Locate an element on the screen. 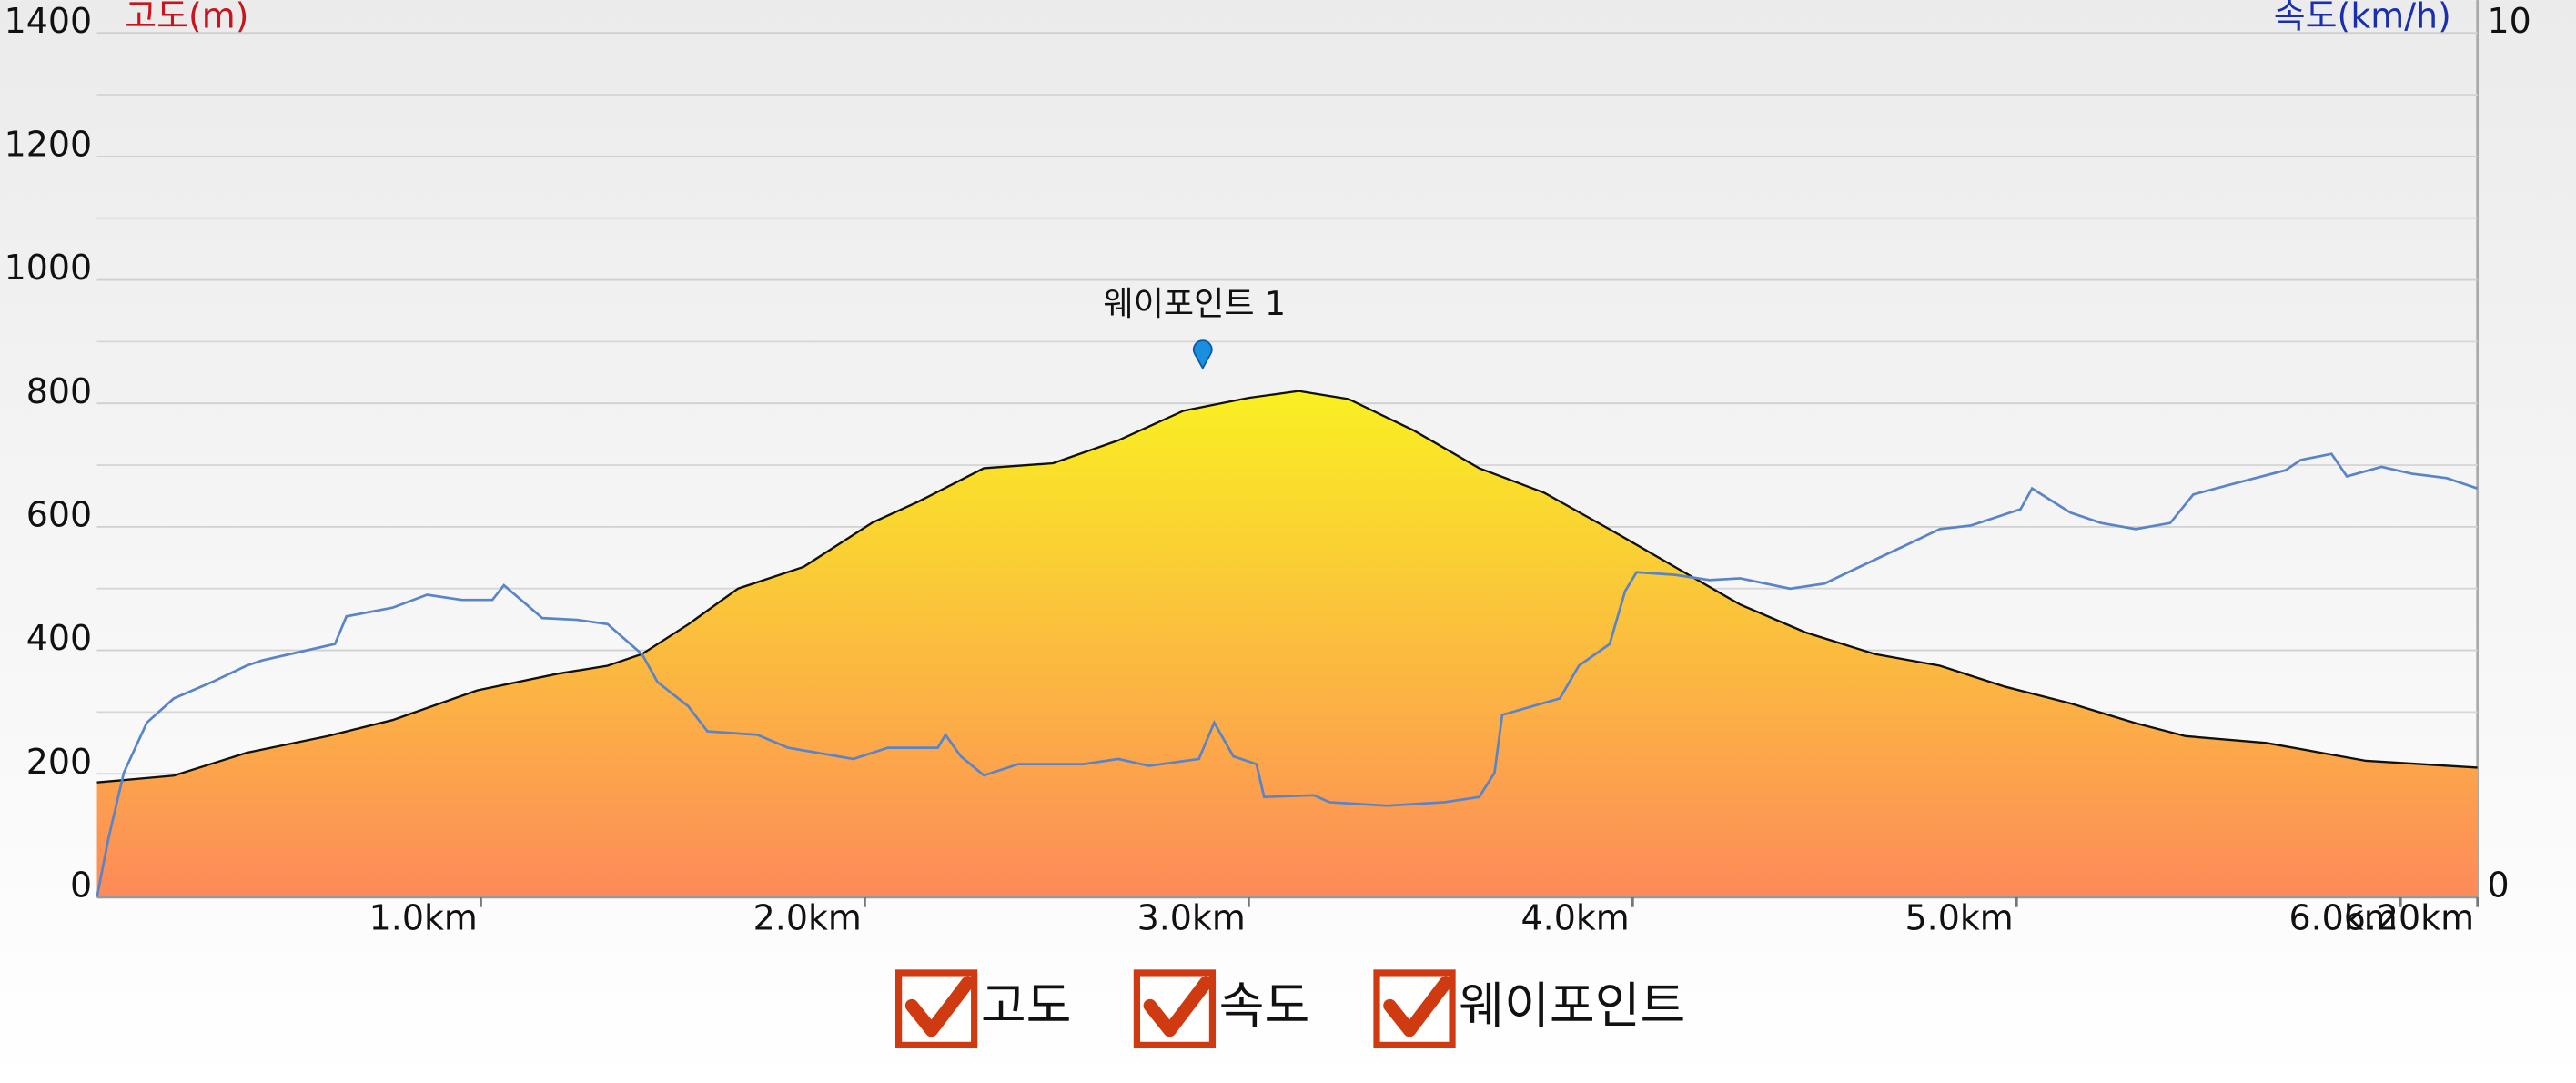 The width and height of the screenshot is (2576, 1083). legend-label: 고도 is located at coordinates (1026, 1005).